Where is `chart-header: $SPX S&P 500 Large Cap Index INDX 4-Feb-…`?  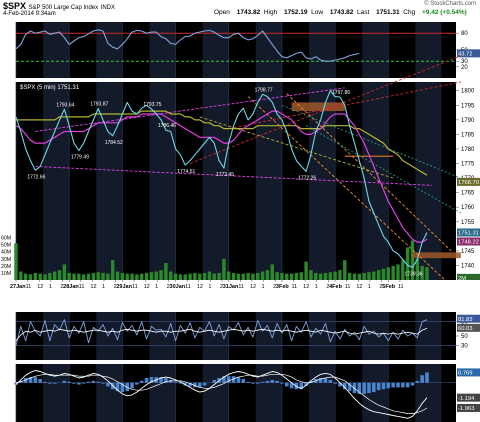 chart-header: $SPX S&P 500 Large Cap Index INDX 4-Feb-… is located at coordinates (240, 11).